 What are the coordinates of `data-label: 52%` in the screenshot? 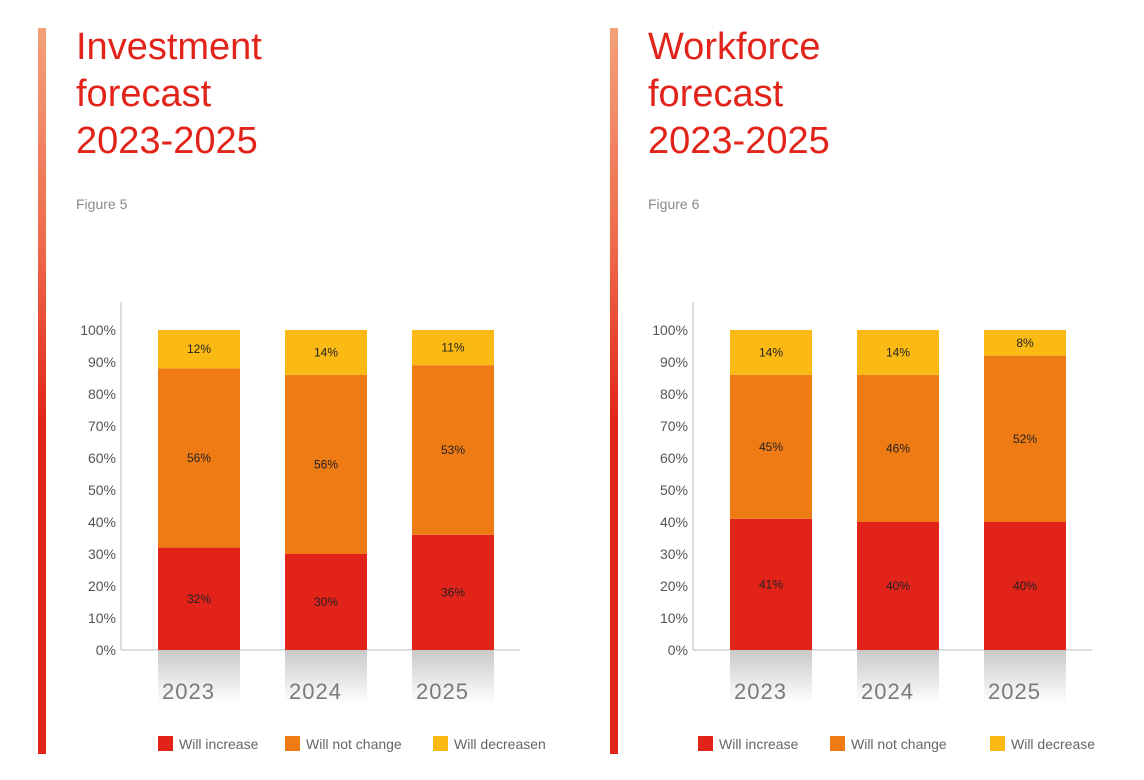 It's located at (1025, 439).